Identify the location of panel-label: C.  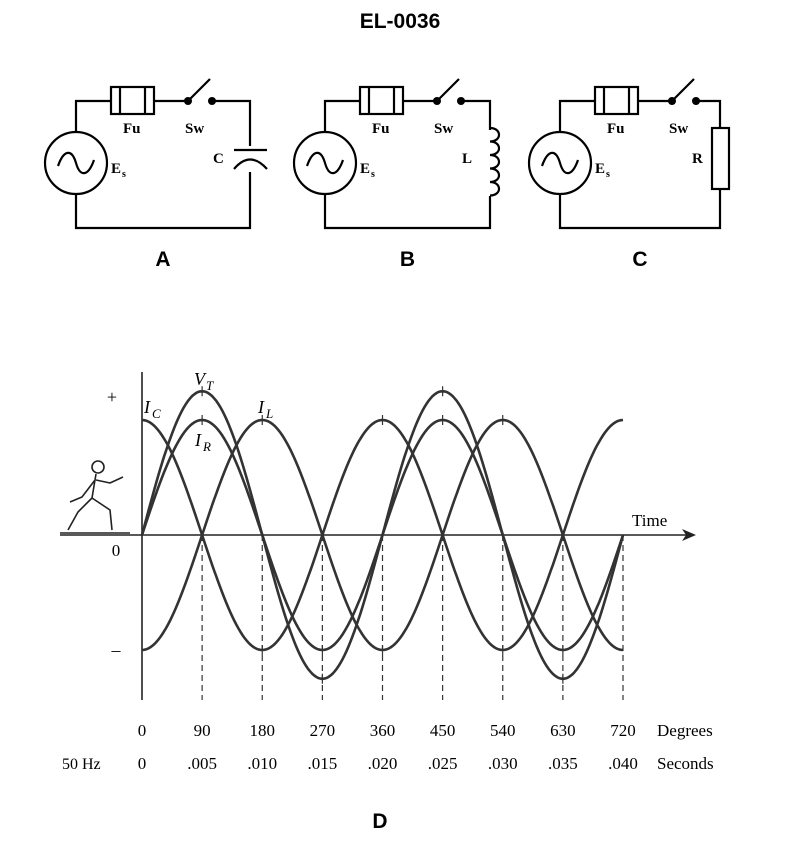
(639, 259).